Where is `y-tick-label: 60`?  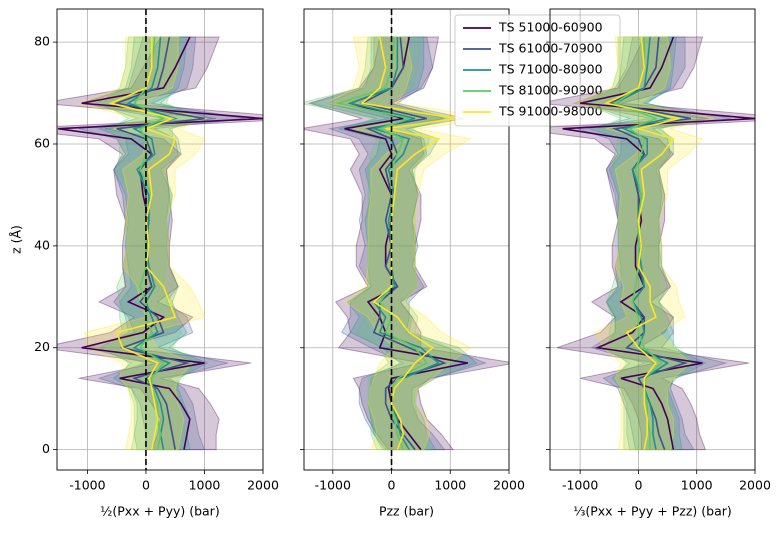 y-tick-label: 60 is located at coordinates (42, 142).